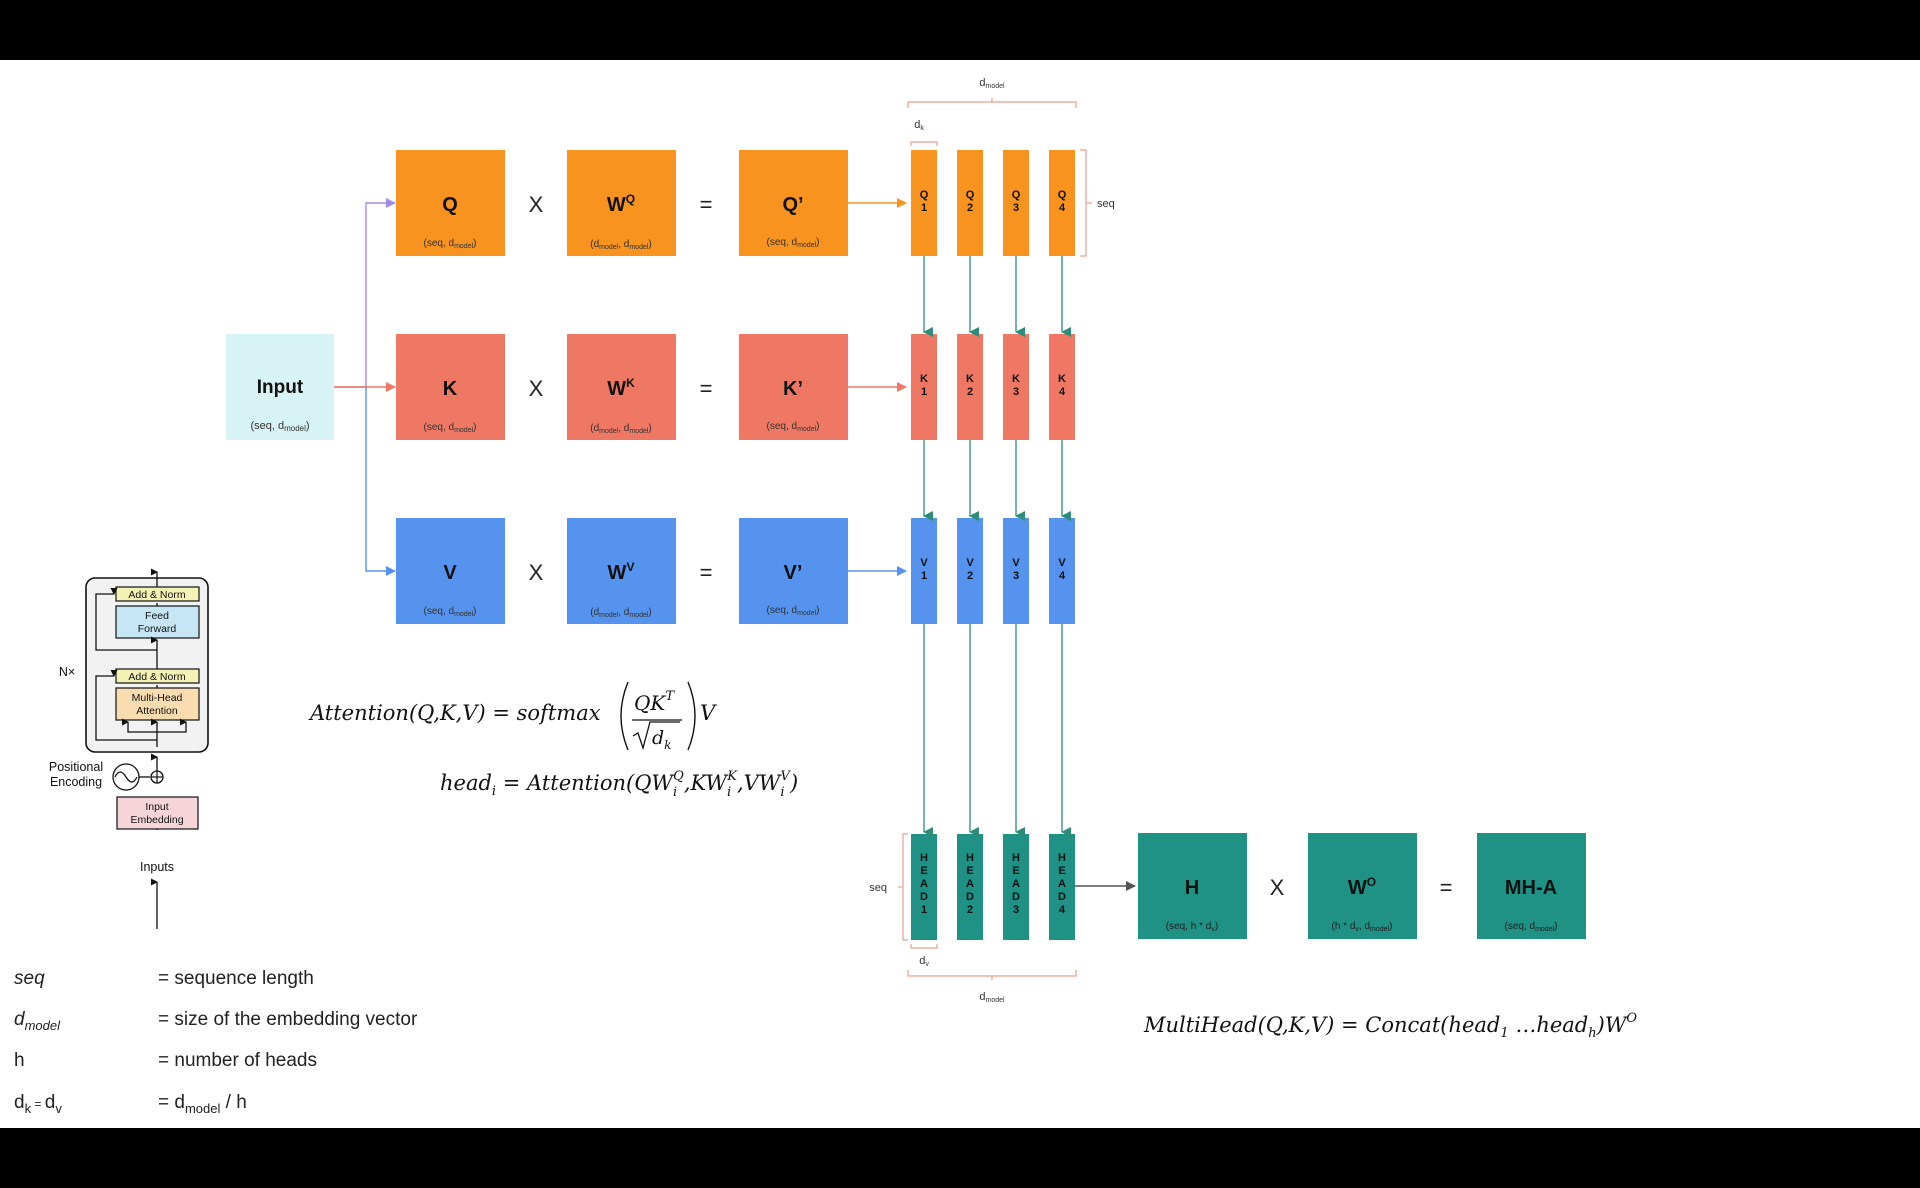 This screenshot has height=1188, width=1920. I want to click on wq-matrix, so click(621, 203).